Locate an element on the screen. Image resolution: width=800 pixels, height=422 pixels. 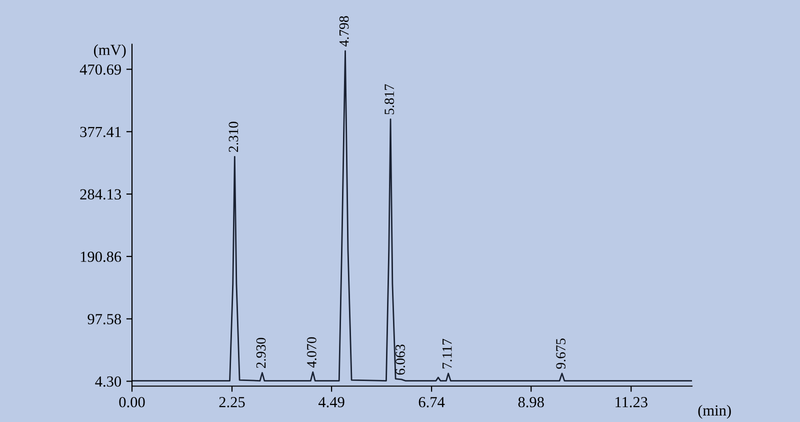
annotation: 4.070 is located at coordinates (311, 352).